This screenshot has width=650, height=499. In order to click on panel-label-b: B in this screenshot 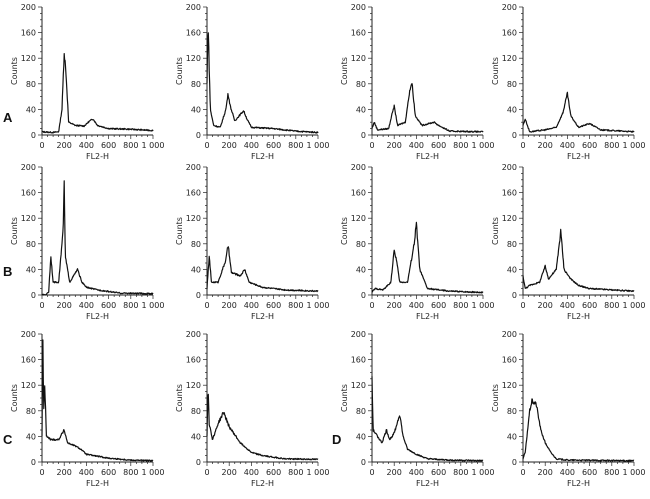, I will do `click(7, 271)`.